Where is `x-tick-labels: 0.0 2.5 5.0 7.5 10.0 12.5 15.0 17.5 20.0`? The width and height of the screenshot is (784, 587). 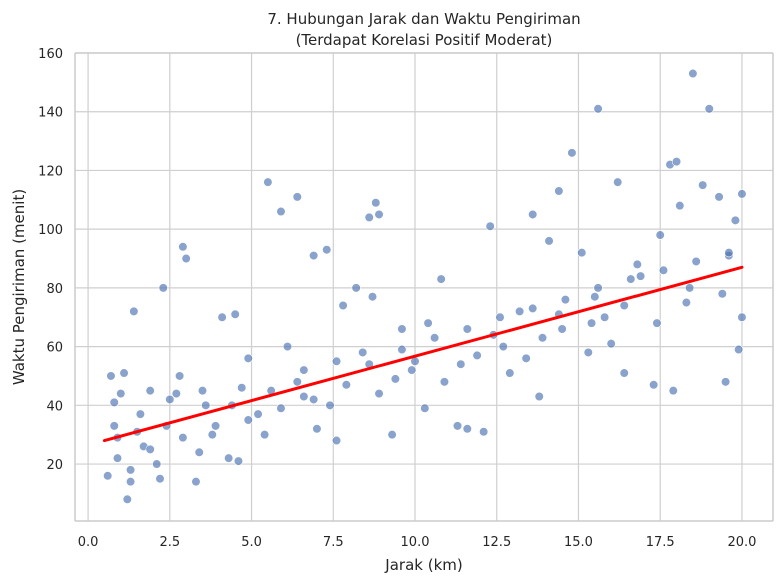
x-tick-labels: 0.0 2.5 5.0 7.5 10.0 12.5 15.0 17.5 20.0 is located at coordinates (417, 542).